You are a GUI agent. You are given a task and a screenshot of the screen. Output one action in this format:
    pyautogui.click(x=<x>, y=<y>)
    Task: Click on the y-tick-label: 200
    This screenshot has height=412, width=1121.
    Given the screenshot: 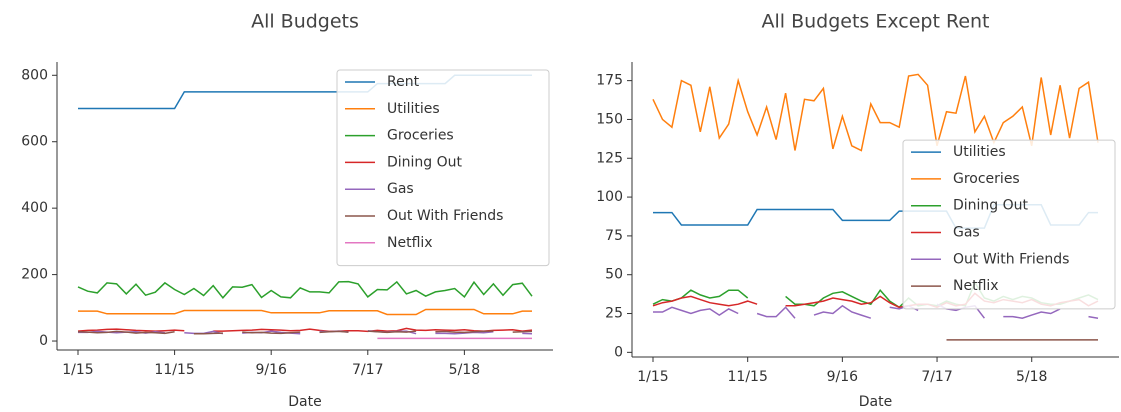 What is the action you would take?
    pyautogui.click(x=34, y=275)
    